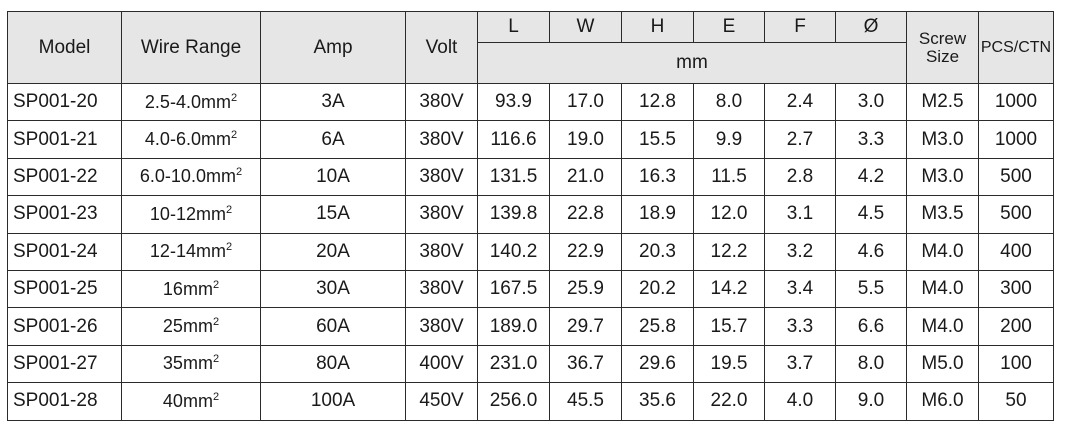  Describe the element at coordinates (64, 214) in the screenshot. I see `cell-model: SP001-23` at that location.